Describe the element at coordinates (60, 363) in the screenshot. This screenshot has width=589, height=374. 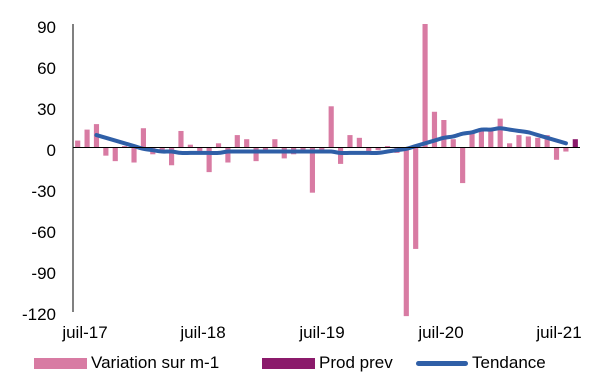
I see `legend-swatch-variation` at that location.